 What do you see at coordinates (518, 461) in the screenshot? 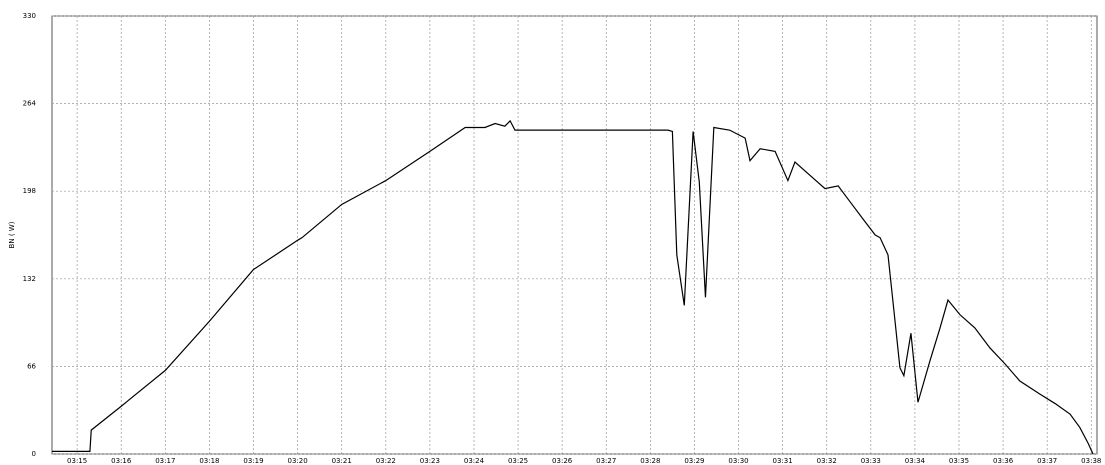
I see `x-tick-label: 03:25` at bounding box center [518, 461].